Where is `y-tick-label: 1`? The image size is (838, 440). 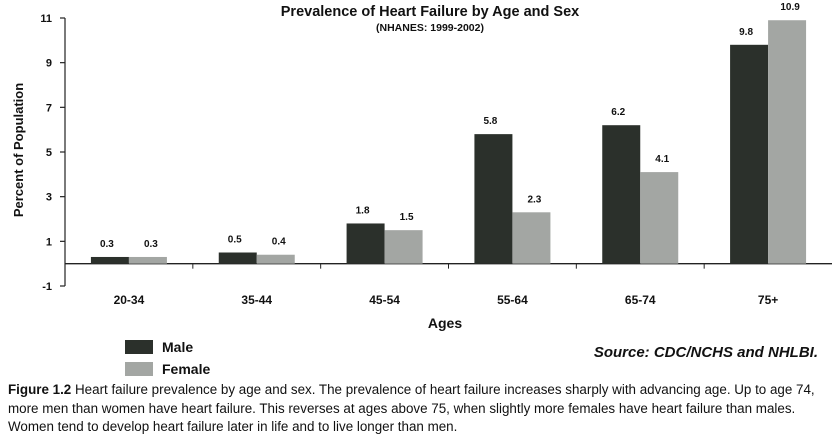
y-tick-label: 1 is located at coordinates (49, 242).